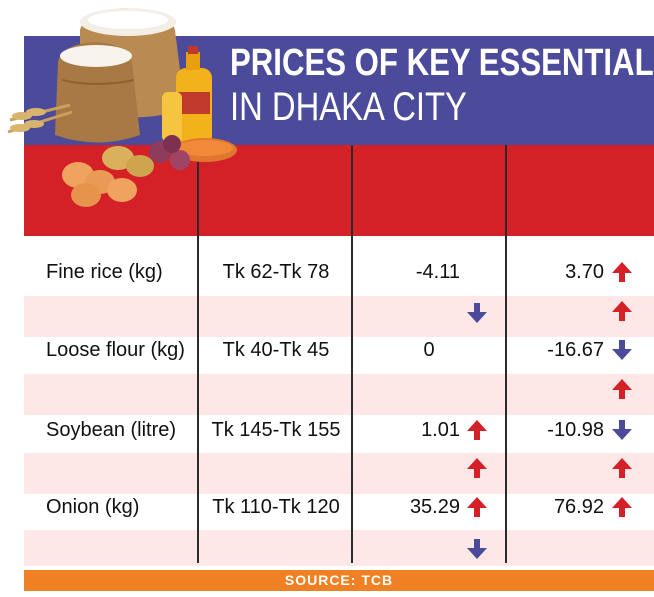 Image resolution: width=654 pixels, height=597 pixels. I want to click on change-1-value: 35.29, so click(434, 507).